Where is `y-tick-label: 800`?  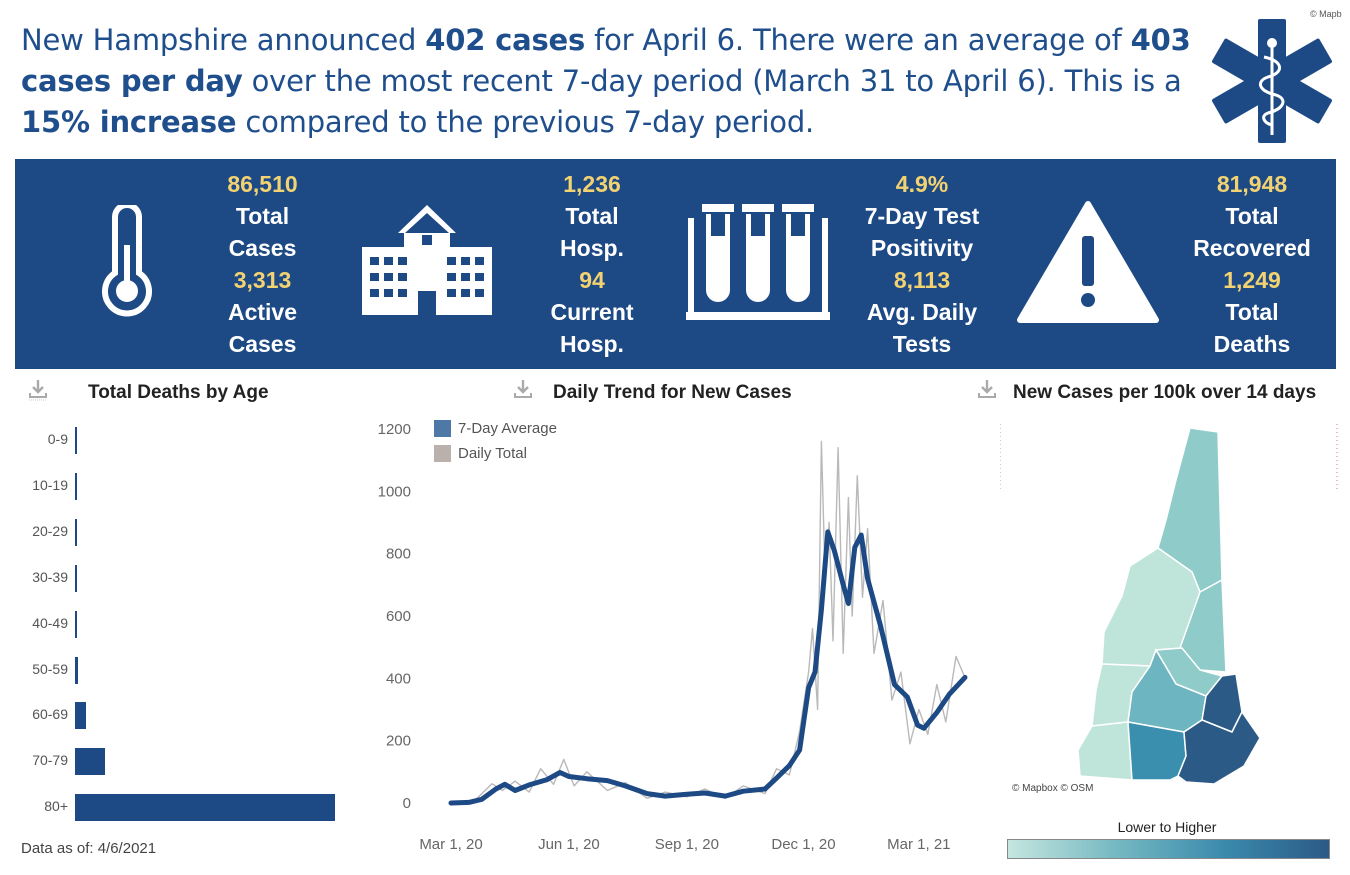 y-tick-label: 800 is located at coordinates (398, 554).